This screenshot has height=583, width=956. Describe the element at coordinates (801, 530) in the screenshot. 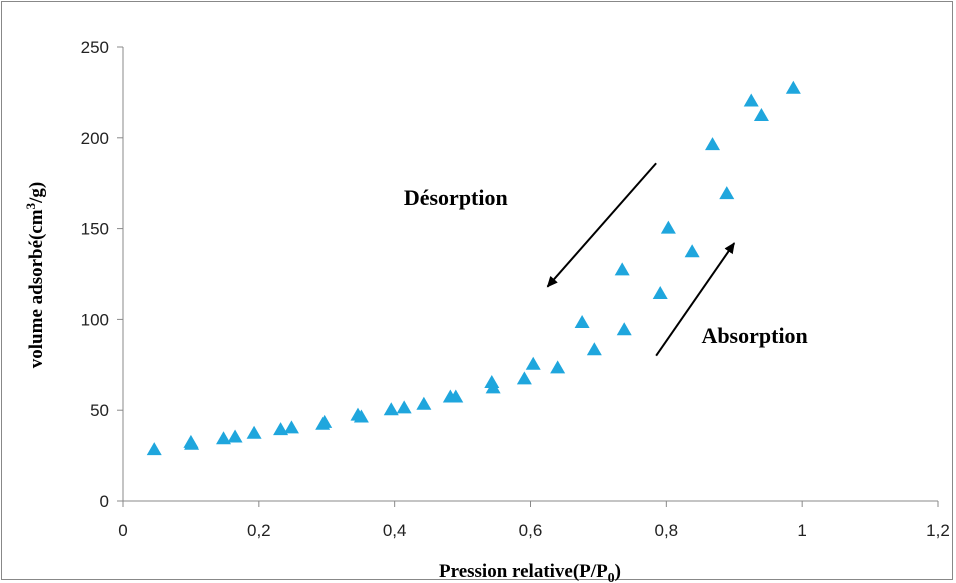

I see `x-tick-label: 1` at that location.